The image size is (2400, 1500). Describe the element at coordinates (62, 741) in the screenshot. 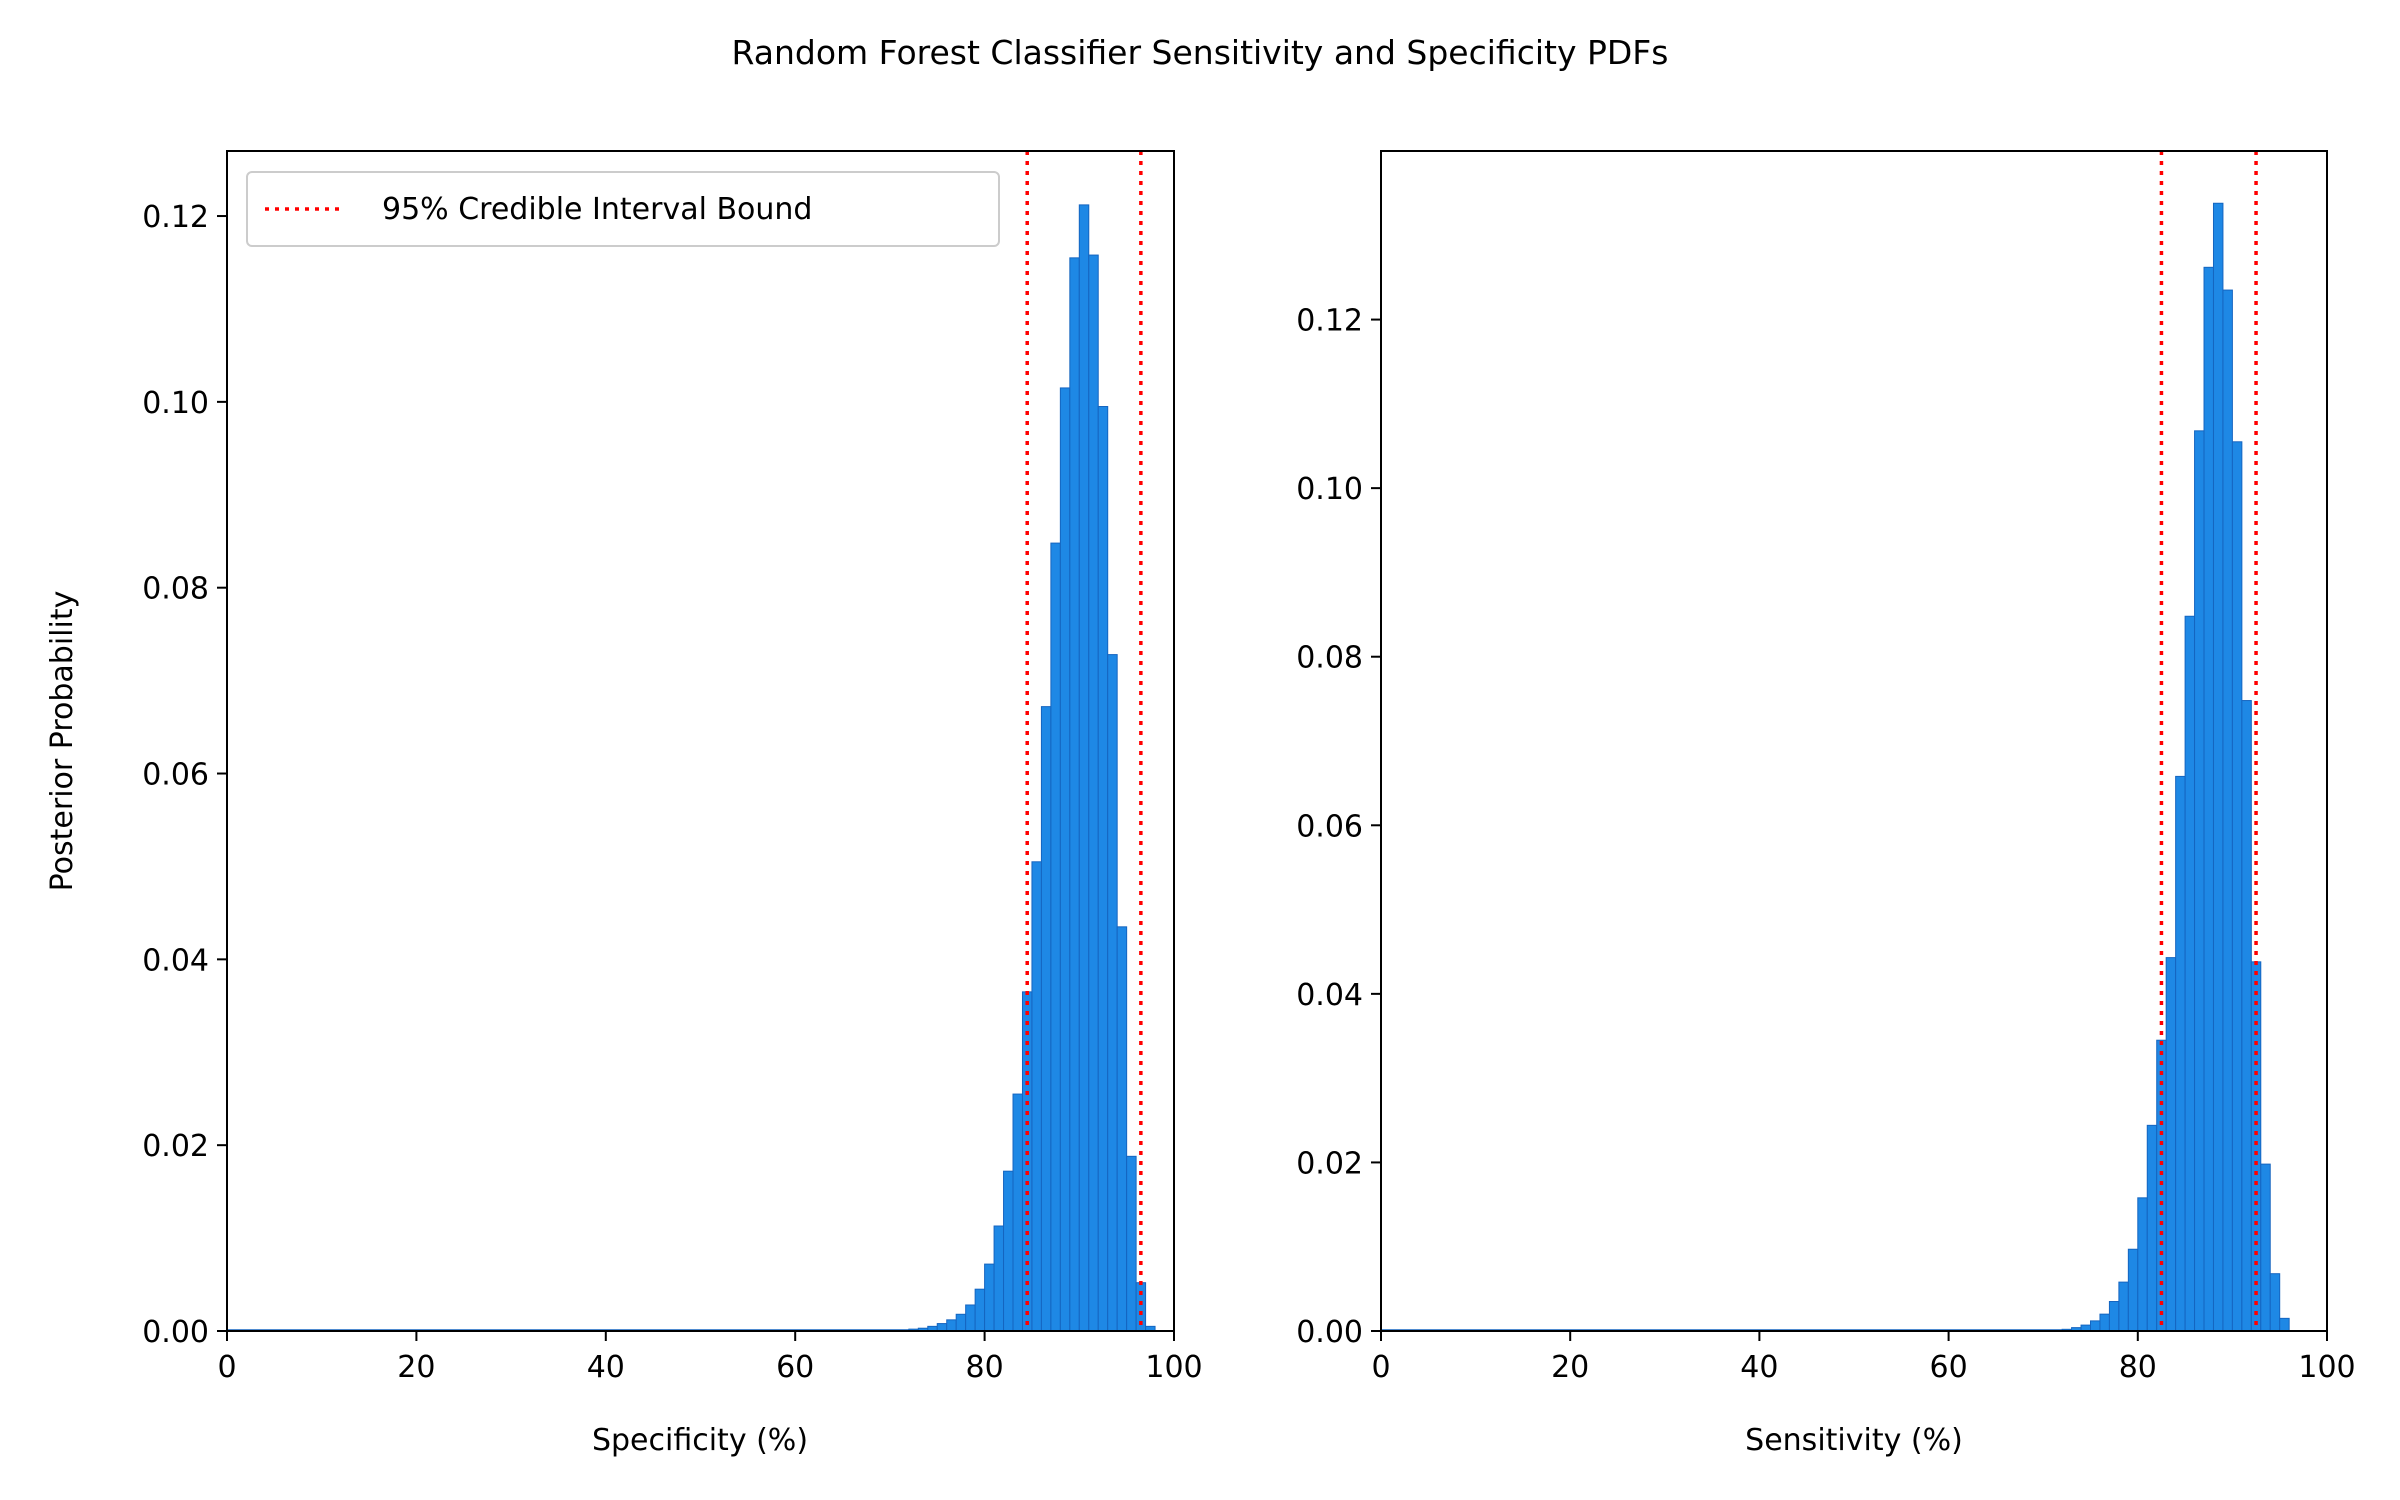

I see `specificity-y-axis-label: Posterior Probability` at that location.